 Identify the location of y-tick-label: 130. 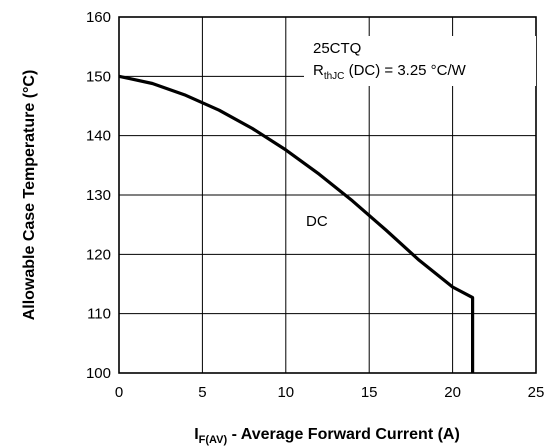
(98, 195).